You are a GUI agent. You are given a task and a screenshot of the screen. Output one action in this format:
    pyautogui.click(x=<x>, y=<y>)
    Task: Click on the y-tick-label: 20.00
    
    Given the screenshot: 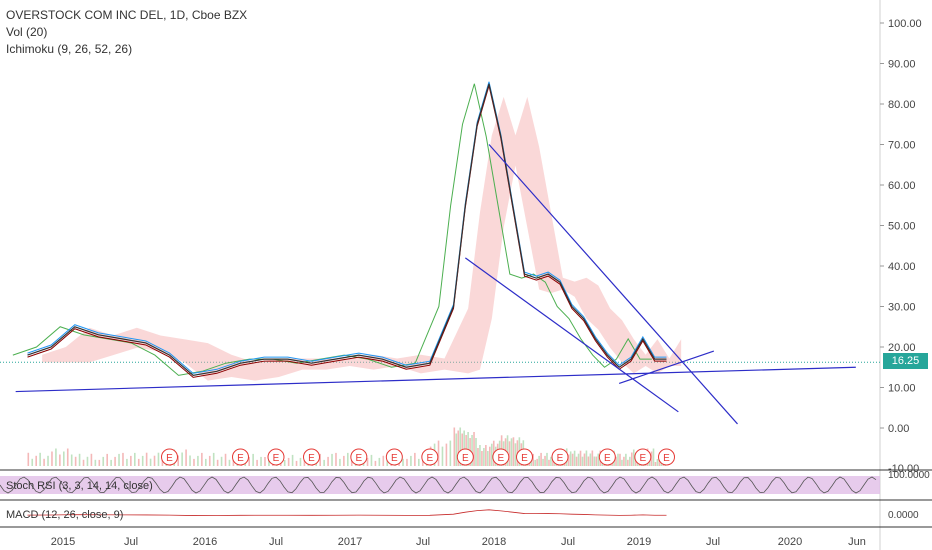 What is the action you would take?
    pyautogui.click(x=902, y=348)
    